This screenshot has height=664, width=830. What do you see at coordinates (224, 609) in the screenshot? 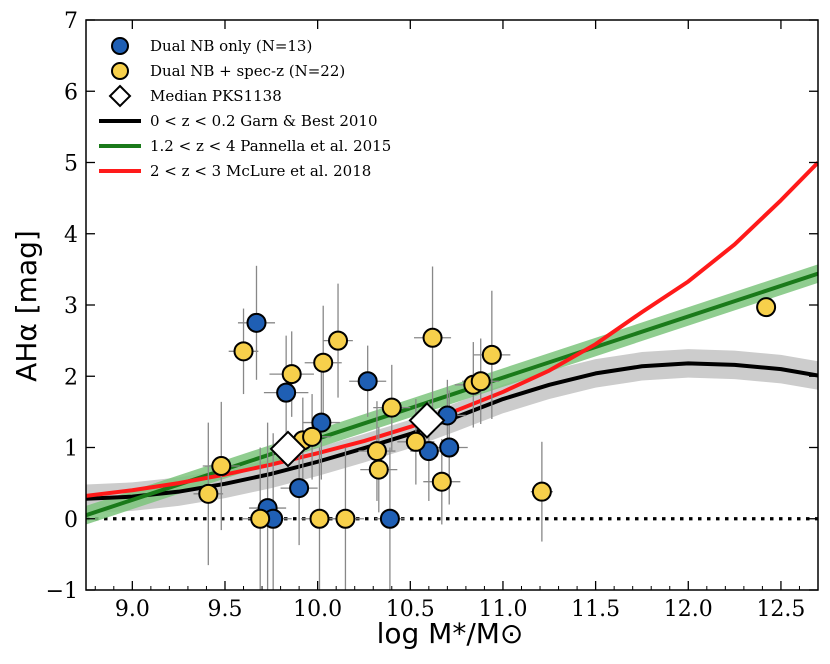
I see `x-tick-label: 9.5` at bounding box center [224, 609].